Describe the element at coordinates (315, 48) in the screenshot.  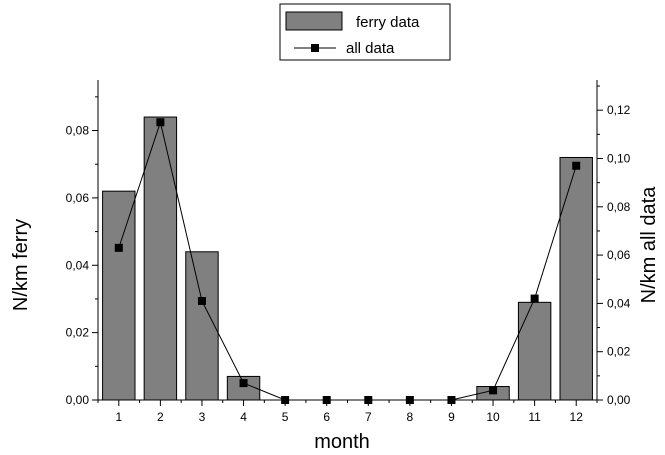
I see `legend-marker-all-data` at that location.